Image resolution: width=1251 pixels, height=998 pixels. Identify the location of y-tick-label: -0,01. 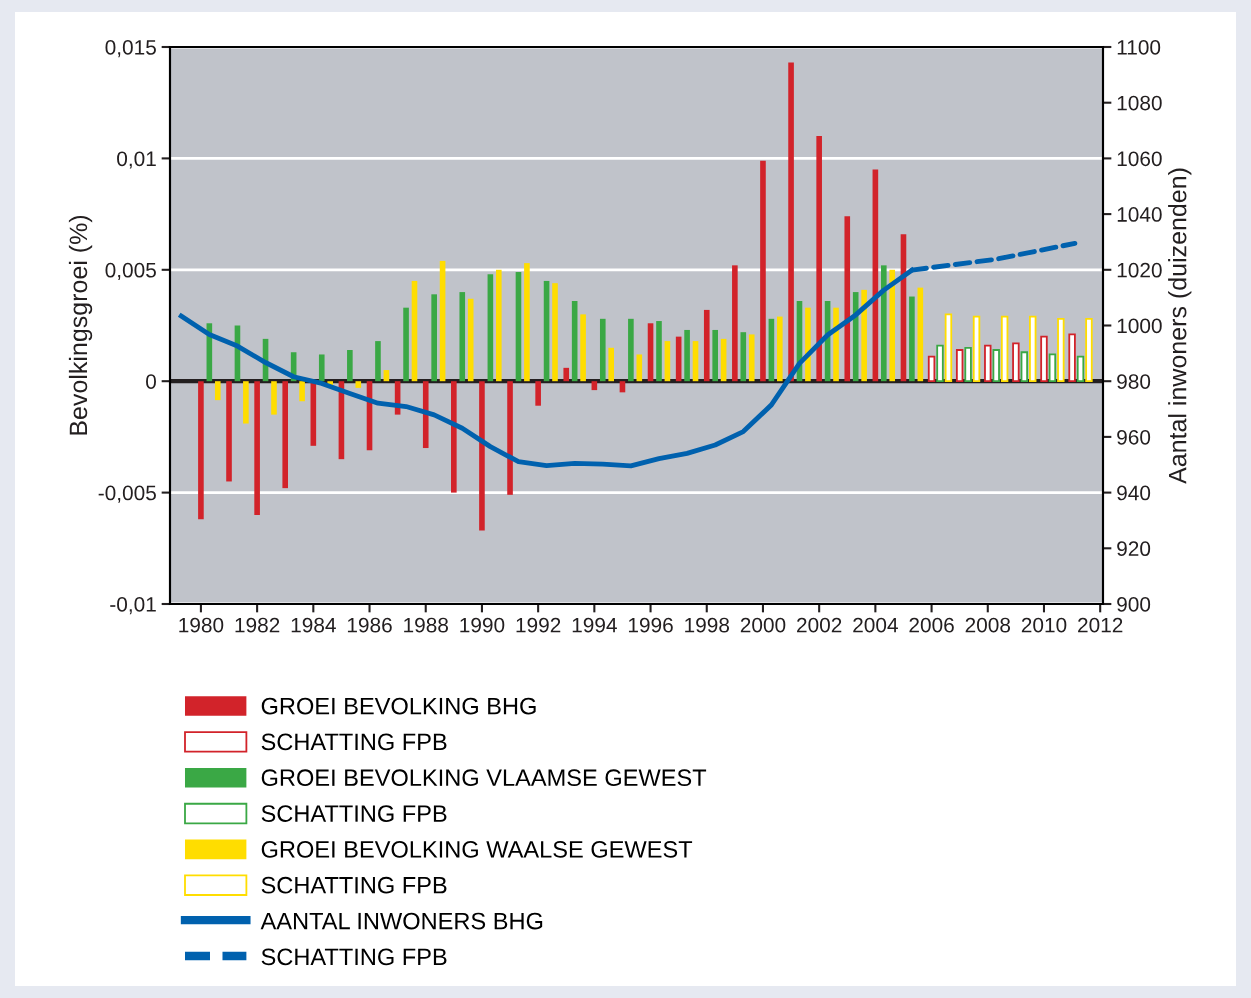
(133, 606).